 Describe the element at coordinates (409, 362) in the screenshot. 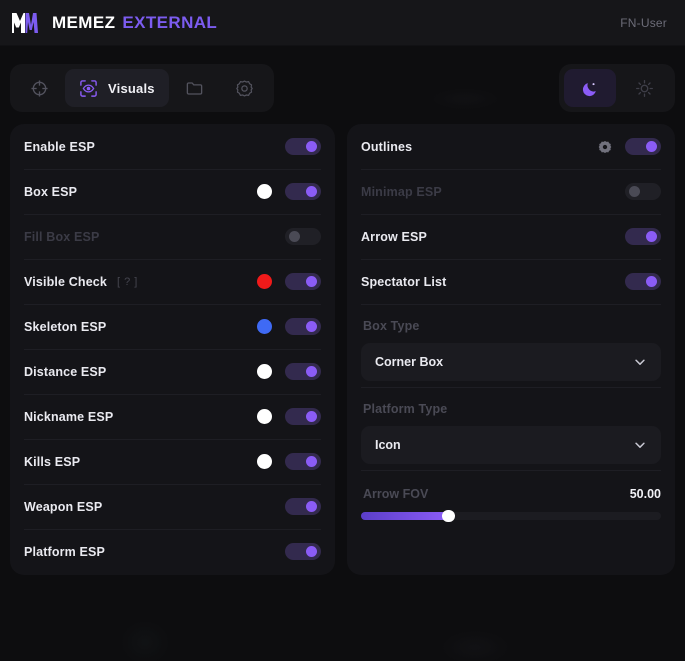

I see `box-type-value: Corner Box` at that location.